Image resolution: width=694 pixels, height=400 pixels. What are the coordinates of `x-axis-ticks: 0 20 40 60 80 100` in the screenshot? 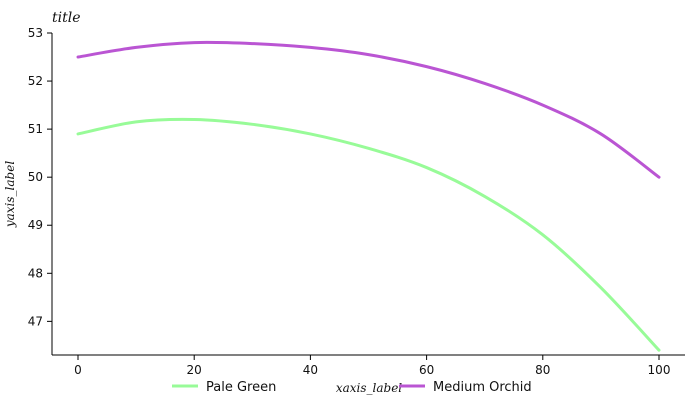 It's located at (372, 366).